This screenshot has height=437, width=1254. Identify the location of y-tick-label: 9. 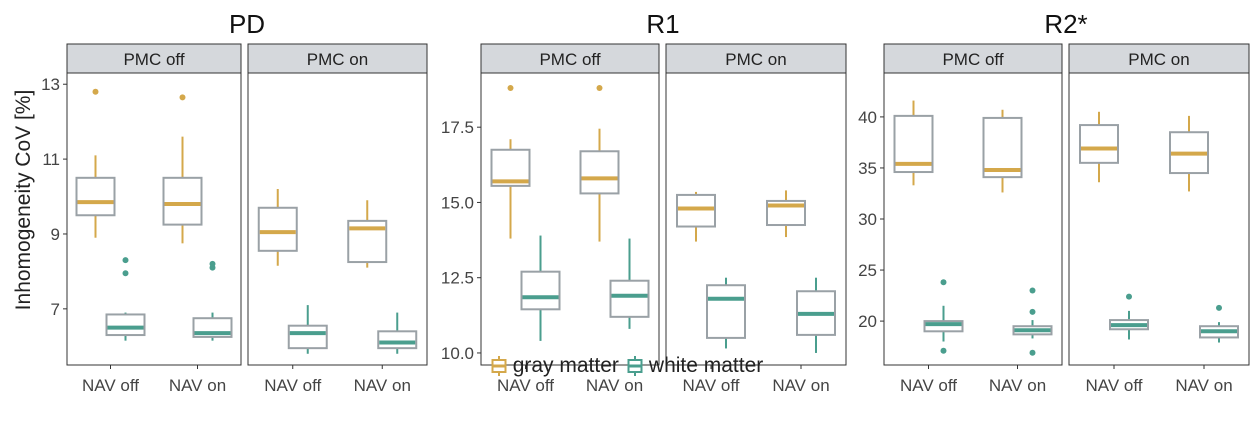
(55, 234).